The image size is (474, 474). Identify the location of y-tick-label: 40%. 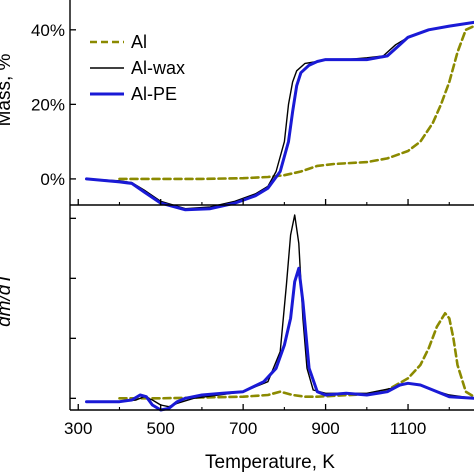
(48, 30).